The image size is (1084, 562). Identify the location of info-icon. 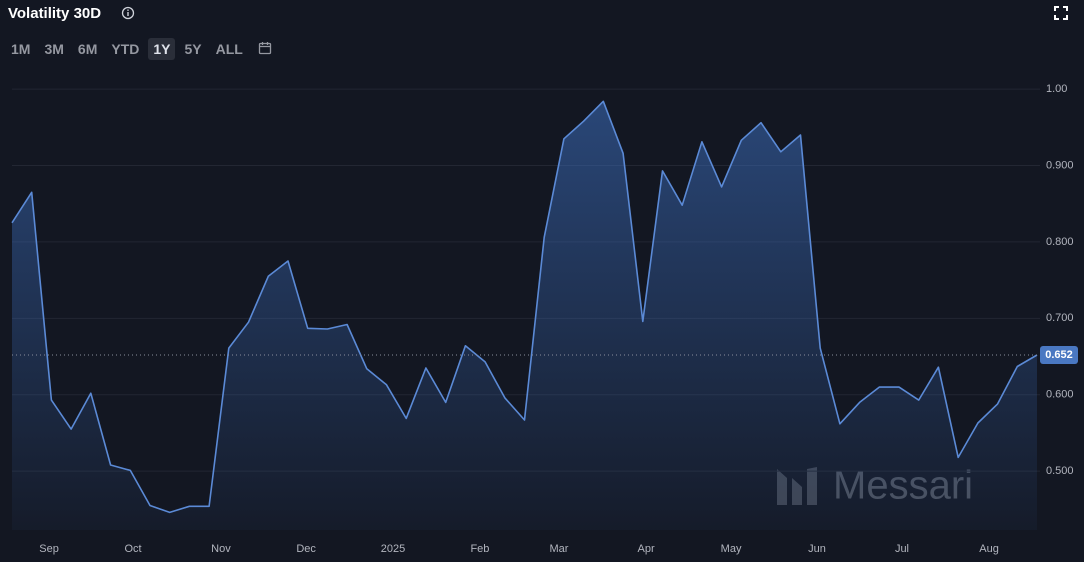
(128, 13).